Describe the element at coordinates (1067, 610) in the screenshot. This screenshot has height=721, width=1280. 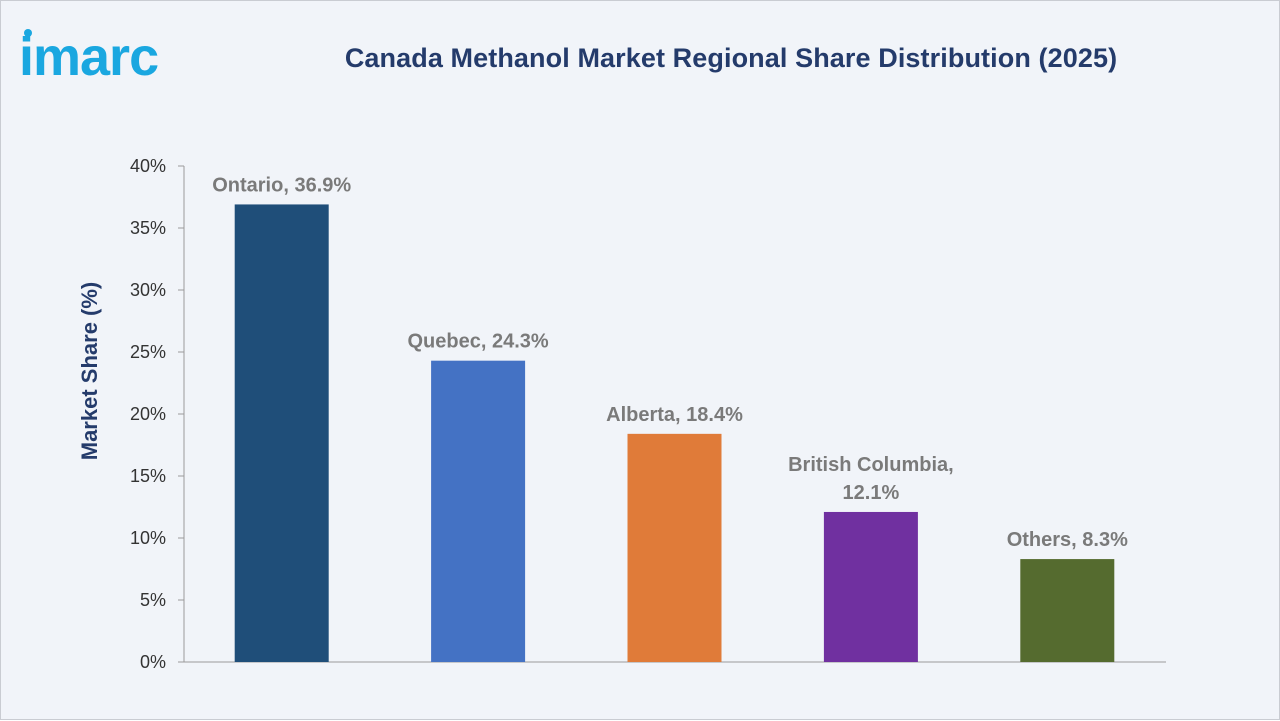
I see `bar-others` at that location.